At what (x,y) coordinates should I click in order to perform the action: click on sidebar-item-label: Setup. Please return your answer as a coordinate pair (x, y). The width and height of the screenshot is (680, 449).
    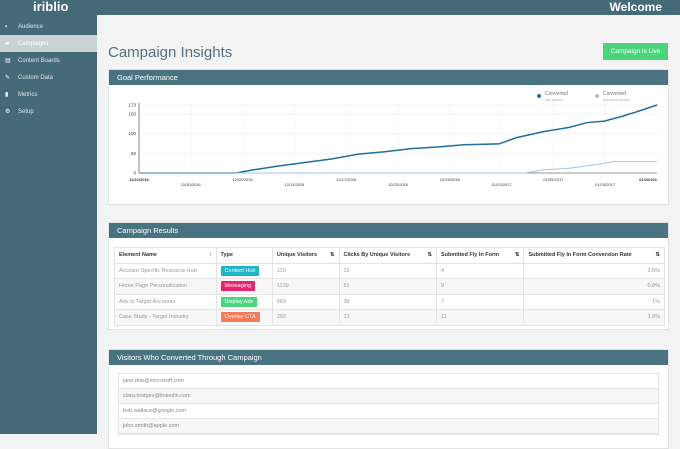
    Looking at the image, I should click on (26, 111).